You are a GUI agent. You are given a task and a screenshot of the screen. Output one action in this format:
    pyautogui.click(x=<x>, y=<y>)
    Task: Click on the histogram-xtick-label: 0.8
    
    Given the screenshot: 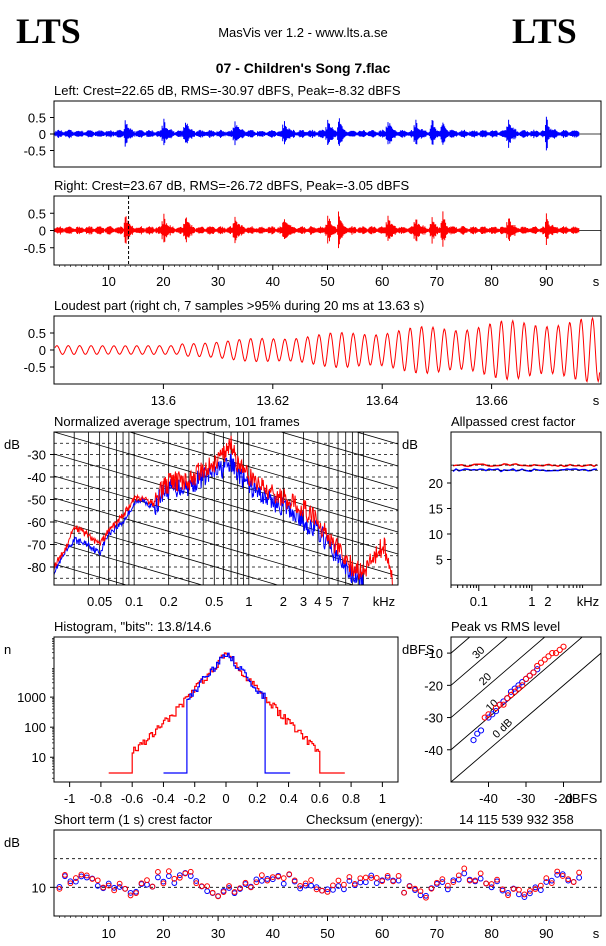 What is the action you would take?
    pyautogui.click(x=351, y=798)
    